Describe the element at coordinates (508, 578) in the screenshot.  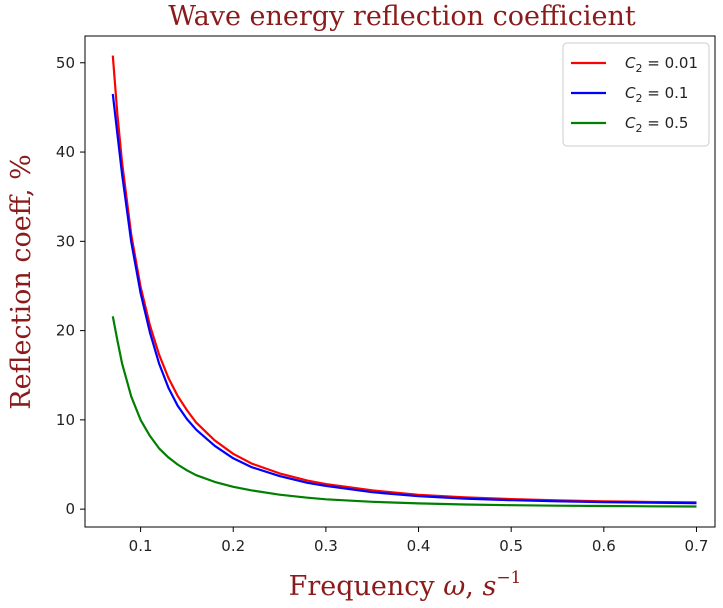
I see `x-axis-label-exponent: −1` at that location.